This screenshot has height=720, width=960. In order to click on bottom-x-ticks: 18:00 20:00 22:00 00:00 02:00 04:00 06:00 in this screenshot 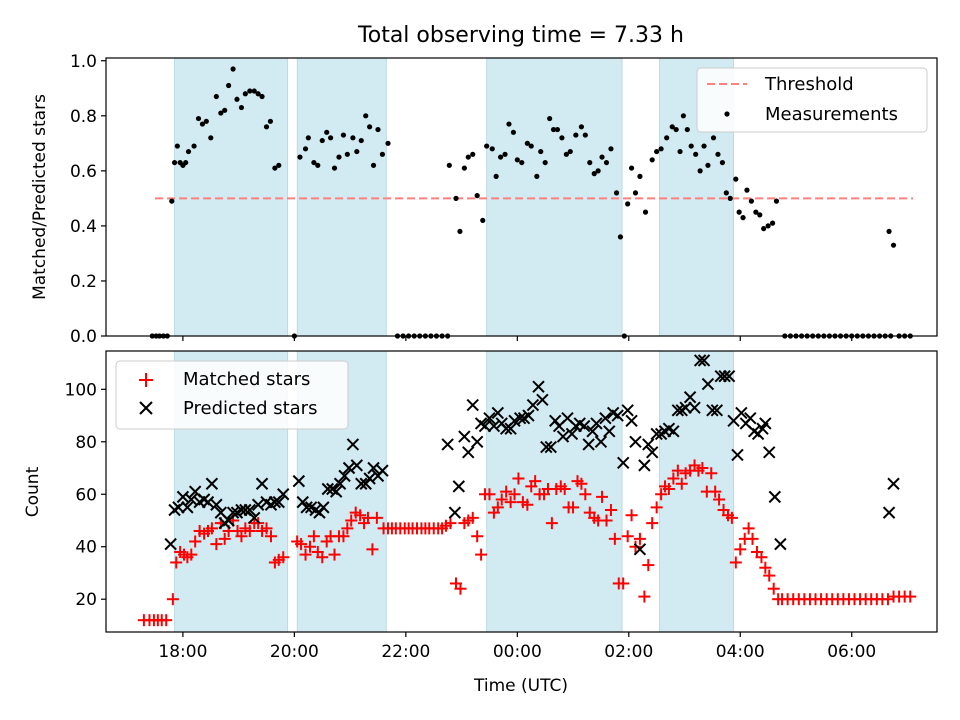, I will do `click(517, 647)`.